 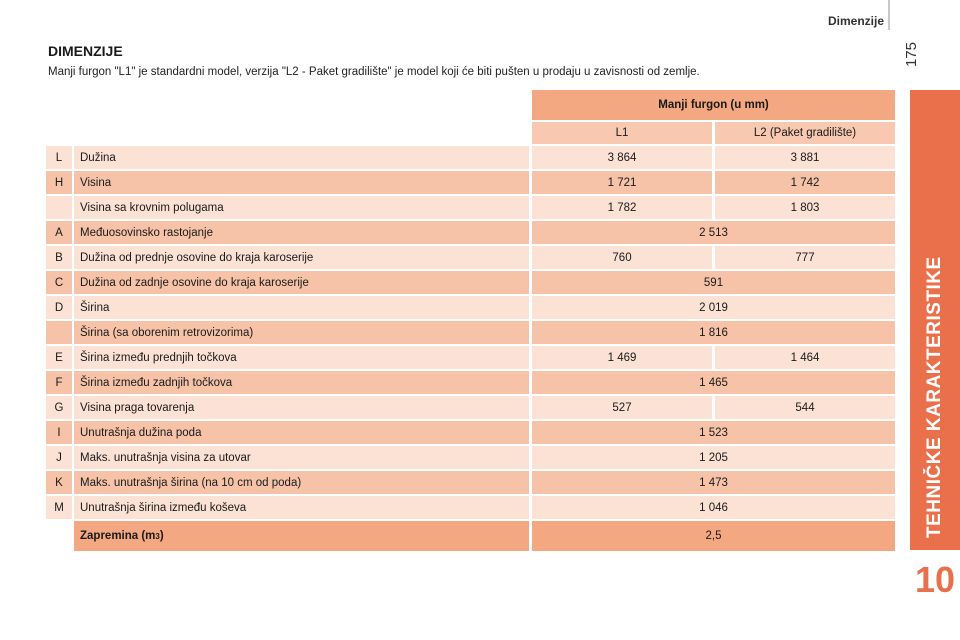 What do you see at coordinates (805, 207) in the screenshot?
I see `row-value-l2: 1 803` at bounding box center [805, 207].